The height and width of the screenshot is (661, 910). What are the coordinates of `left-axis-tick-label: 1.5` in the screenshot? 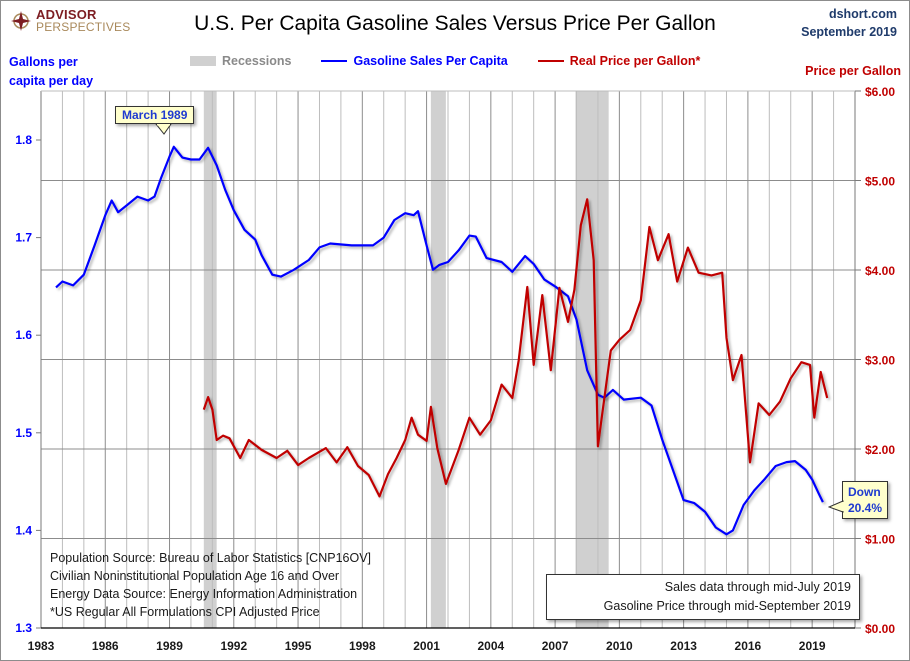 It's located at (23, 433).